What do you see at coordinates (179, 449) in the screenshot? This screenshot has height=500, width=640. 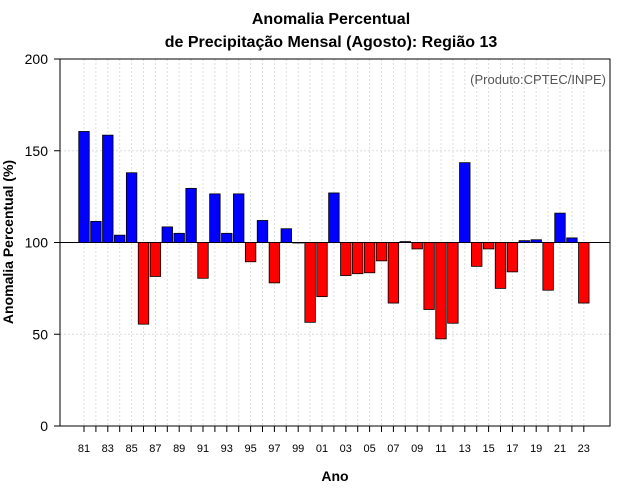 I see `x-tick-label: 89` at bounding box center [179, 449].